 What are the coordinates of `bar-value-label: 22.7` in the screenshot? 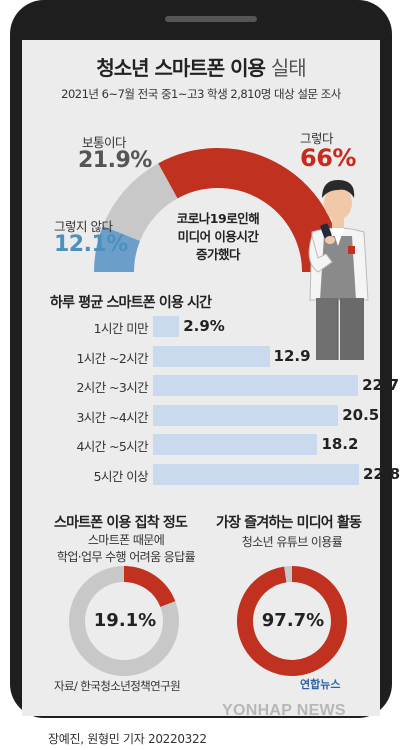 It's located at (381, 385).